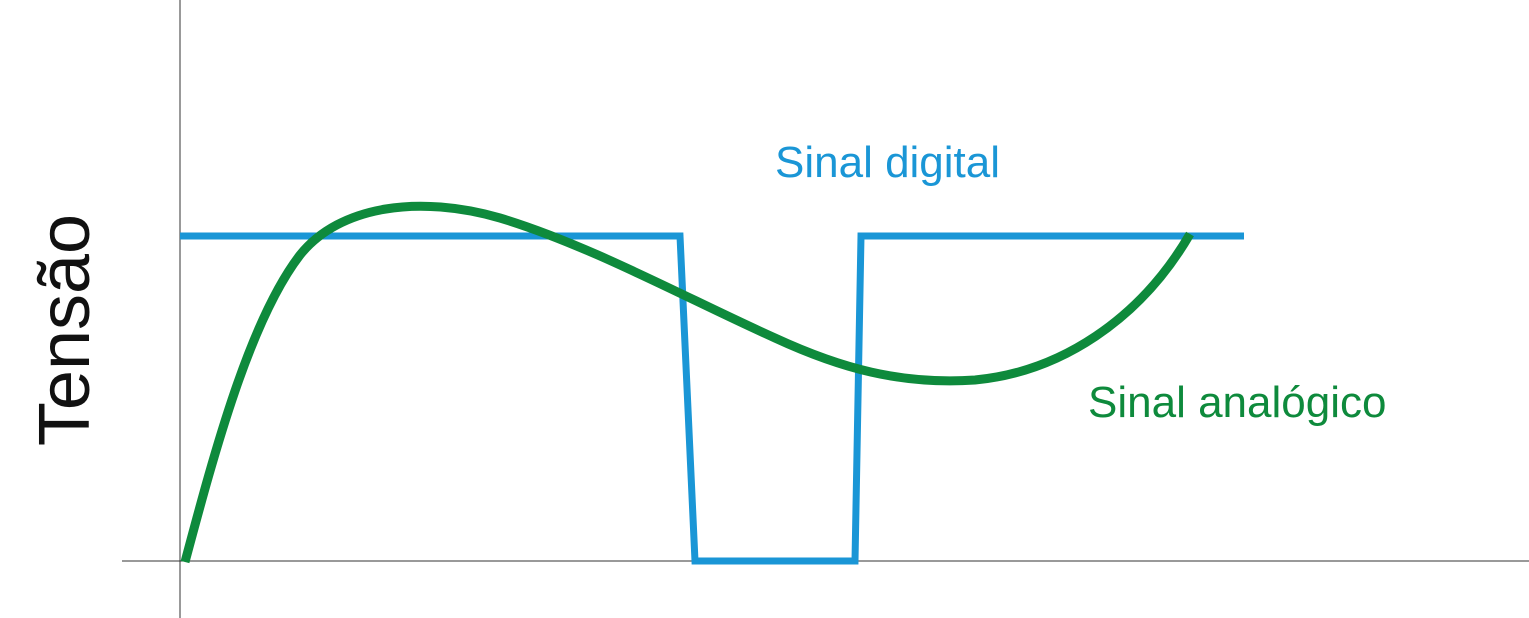  What do you see at coordinates (65, 330) in the screenshot?
I see `y-axis-label: Tensão` at bounding box center [65, 330].